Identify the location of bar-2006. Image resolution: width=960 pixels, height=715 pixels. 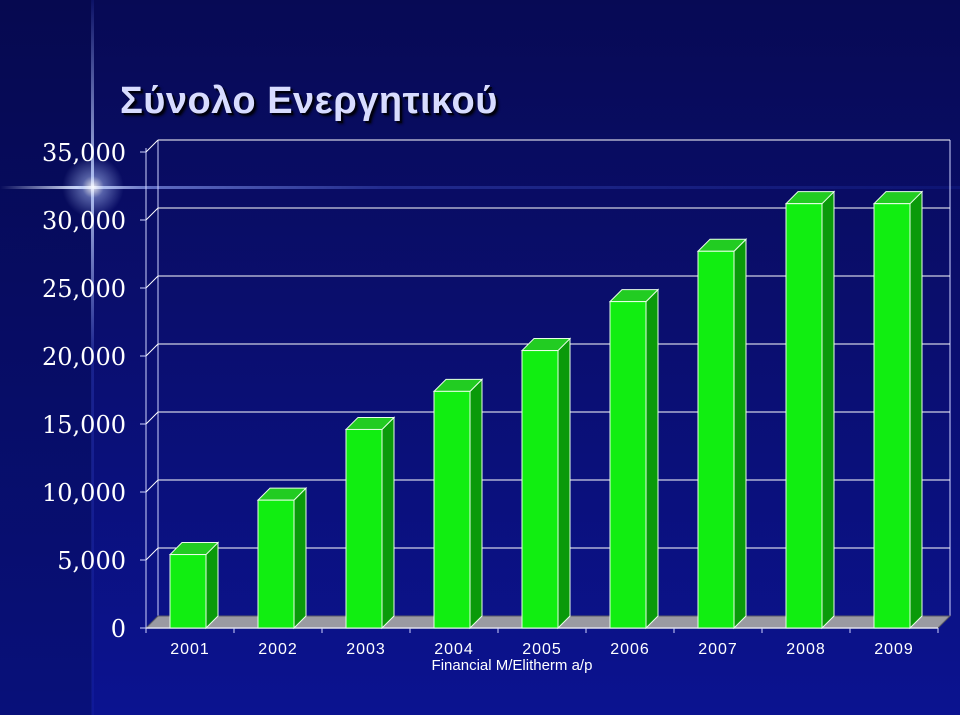
(634, 459).